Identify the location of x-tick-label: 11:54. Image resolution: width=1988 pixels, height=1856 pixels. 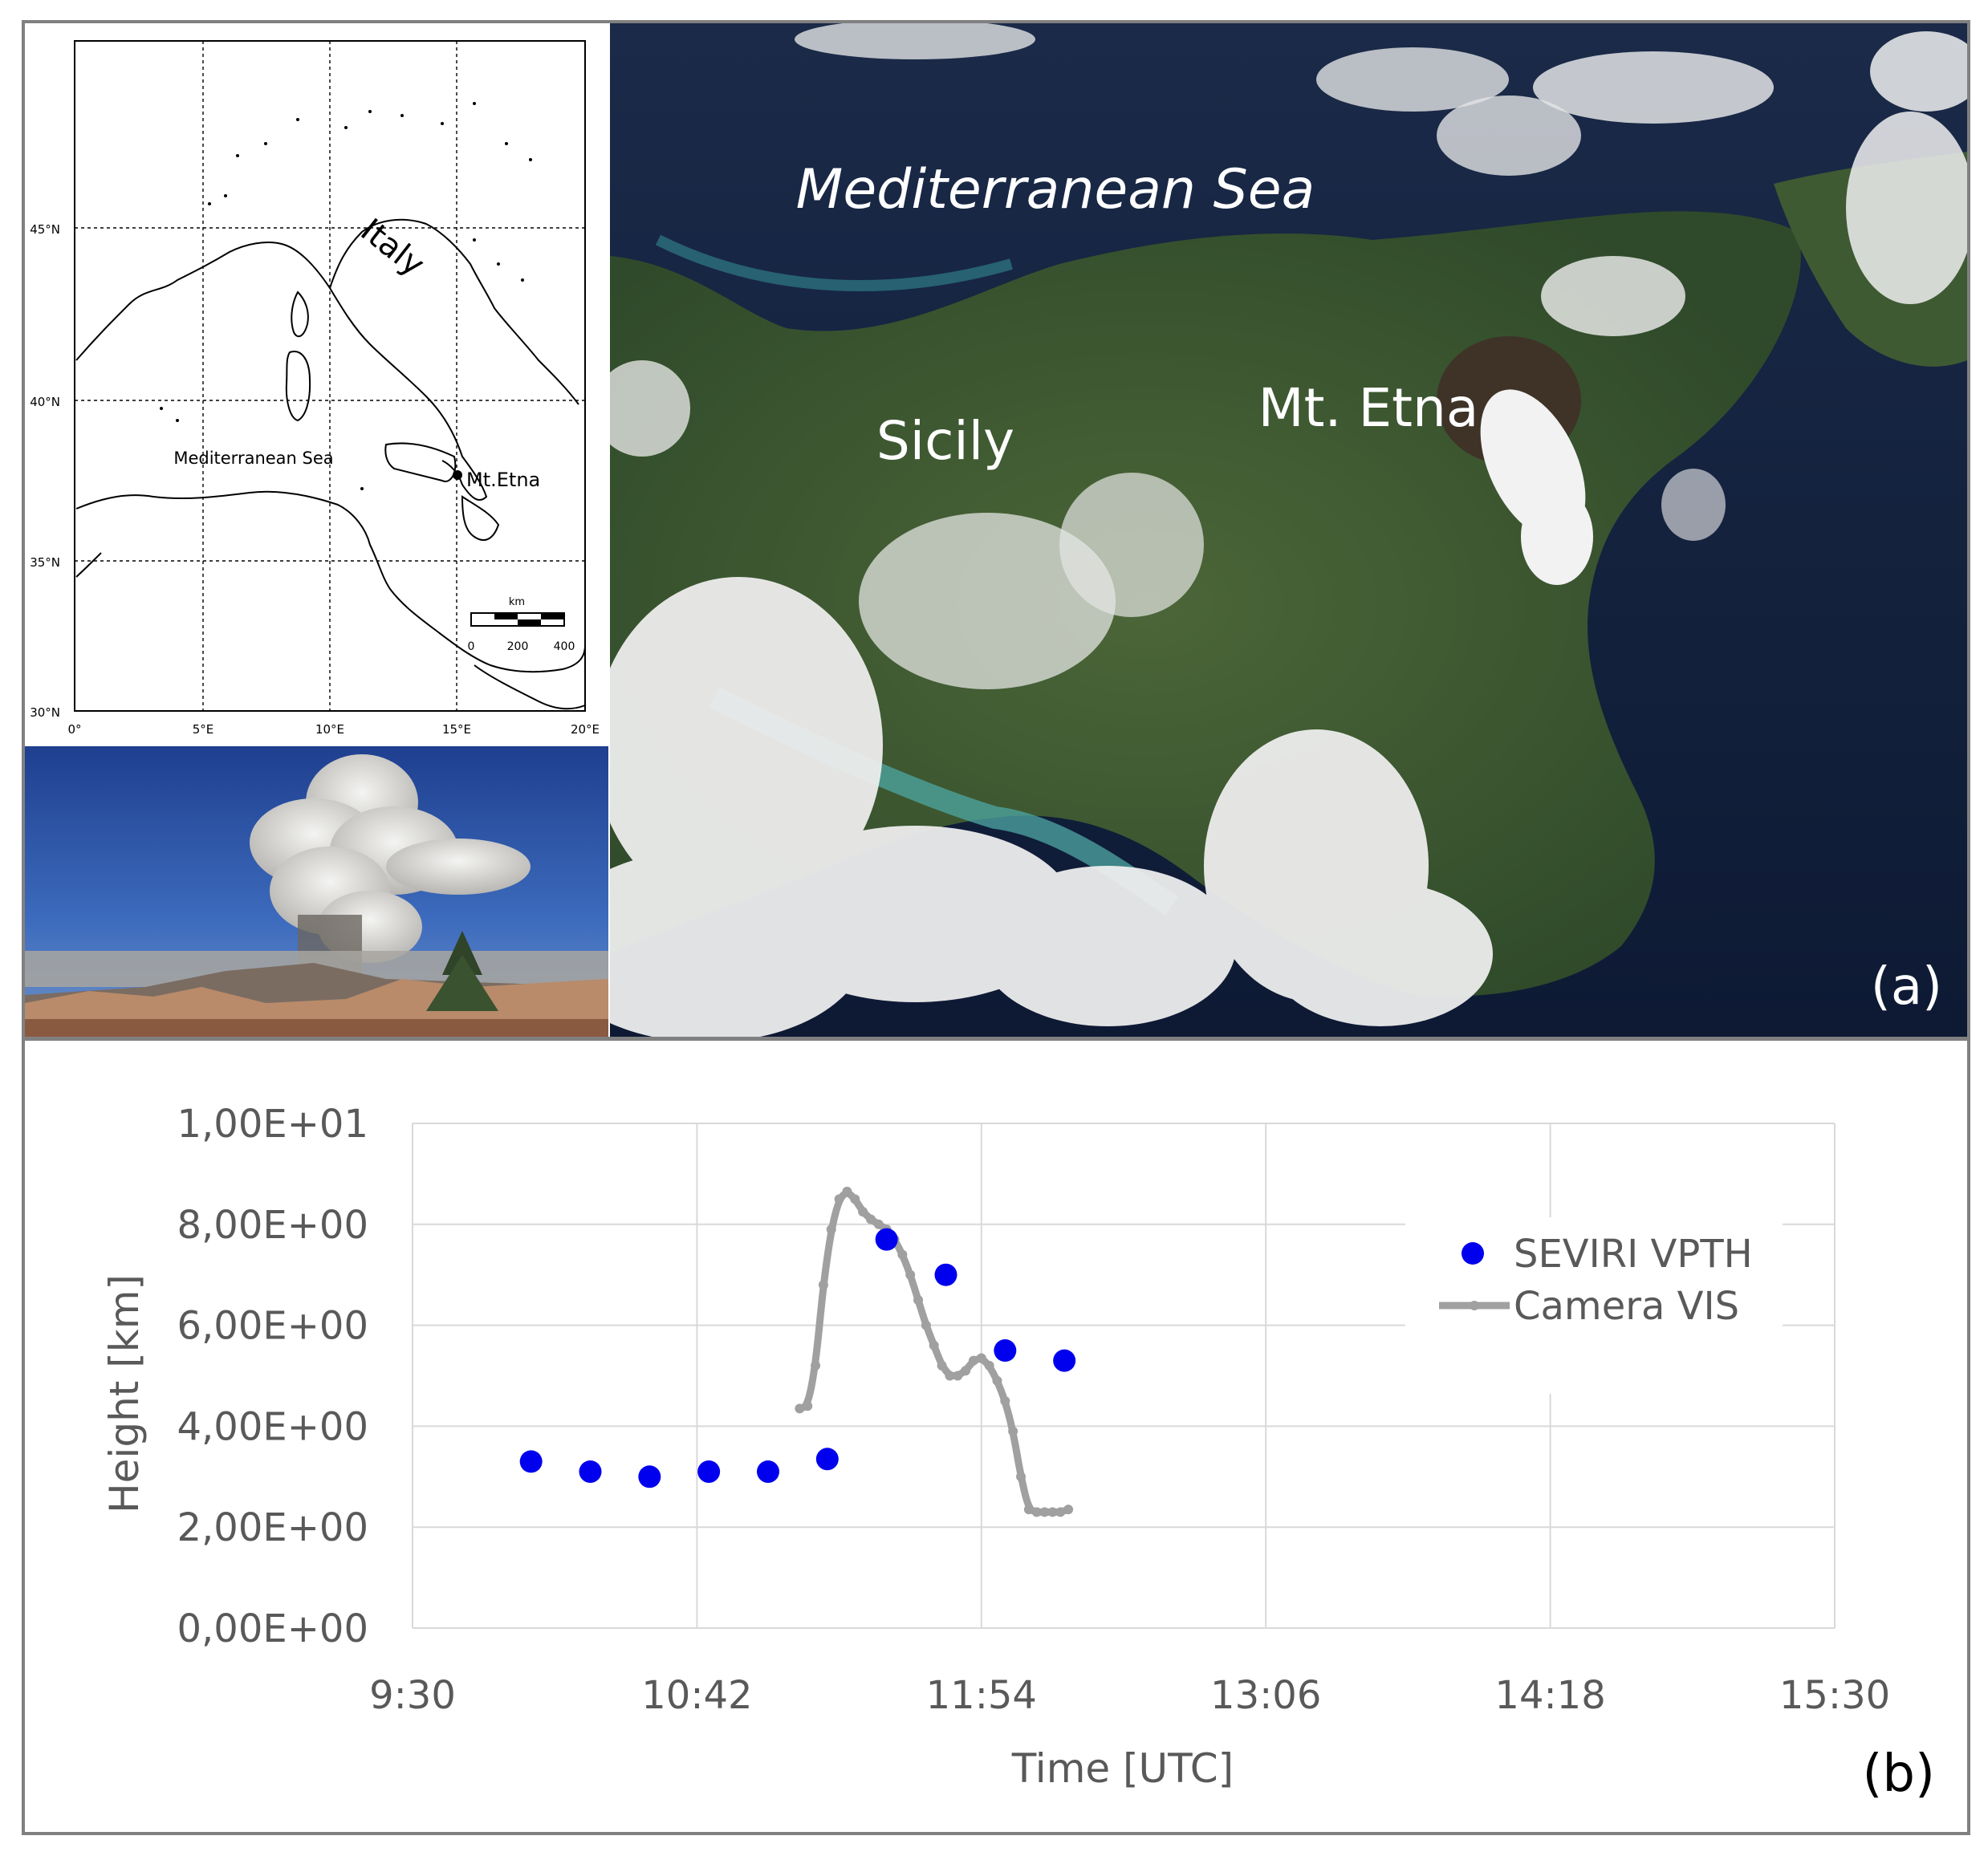
(981, 1695).